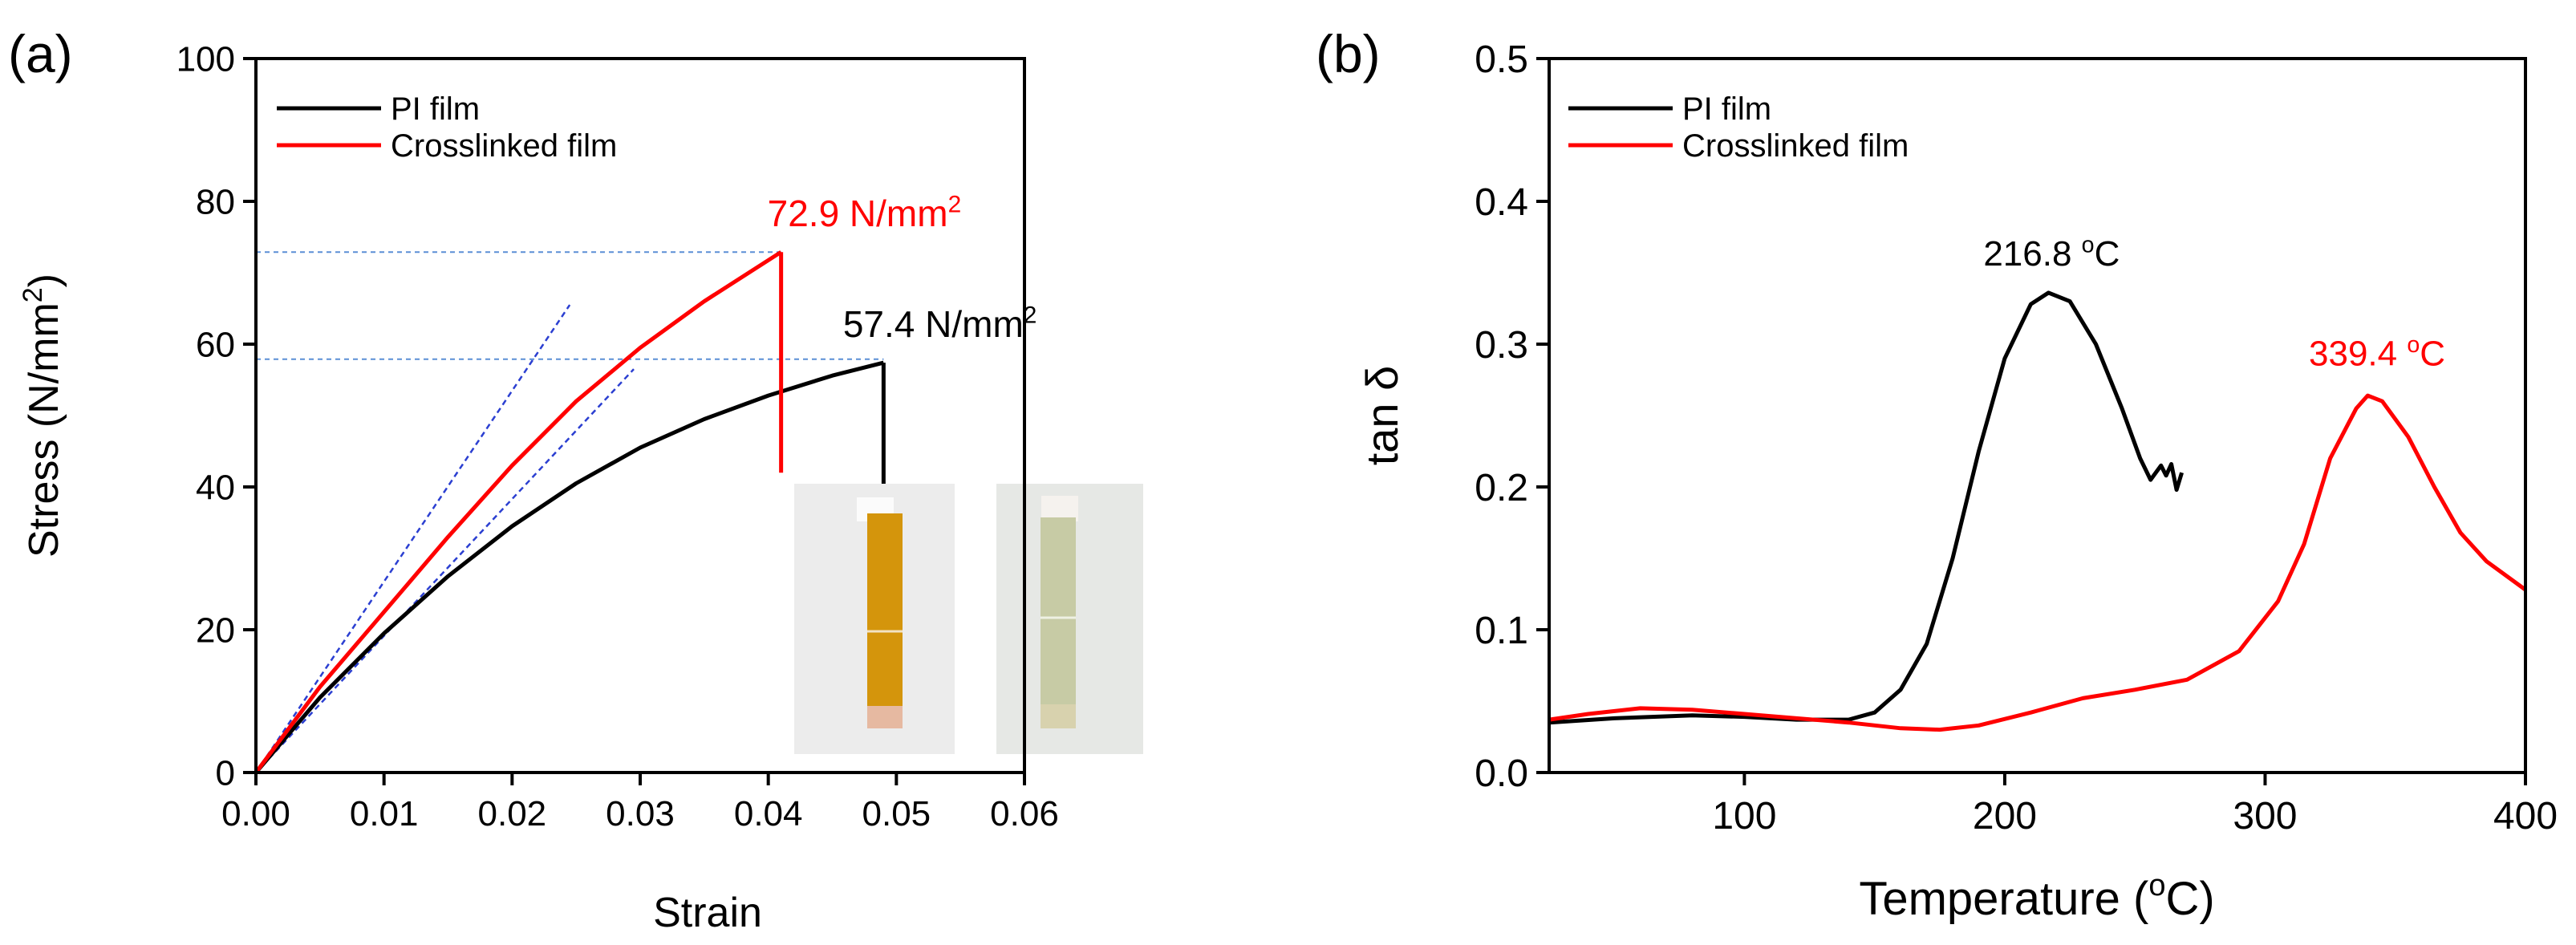 This screenshot has width=2576, height=945. Describe the element at coordinates (902, 268) in the screenshot. I see `peak-annotations: 72.9 N/mm2 57.4 N/mm2` at that location.